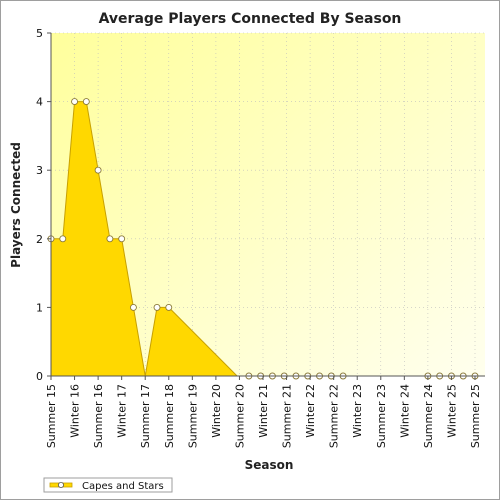 This screenshot has height=500, width=500. I want to click on x-tick-label: Summer 23, so click(381, 416).